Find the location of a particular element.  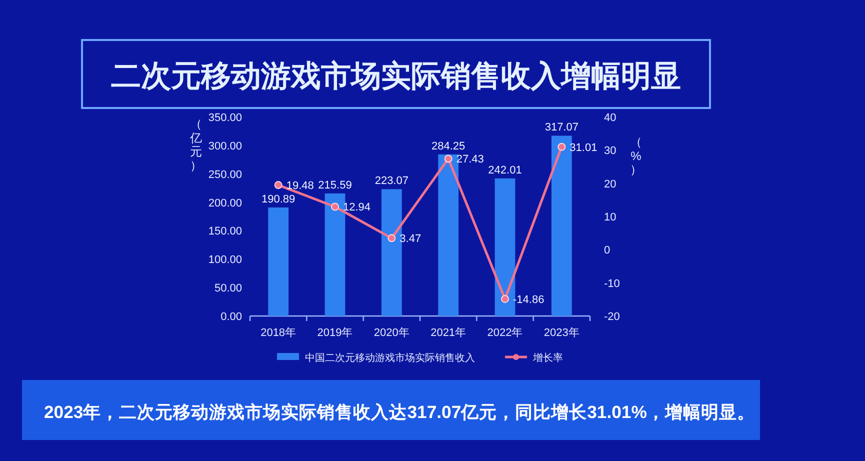

data-label: 12.94 is located at coordinates (357, 208).